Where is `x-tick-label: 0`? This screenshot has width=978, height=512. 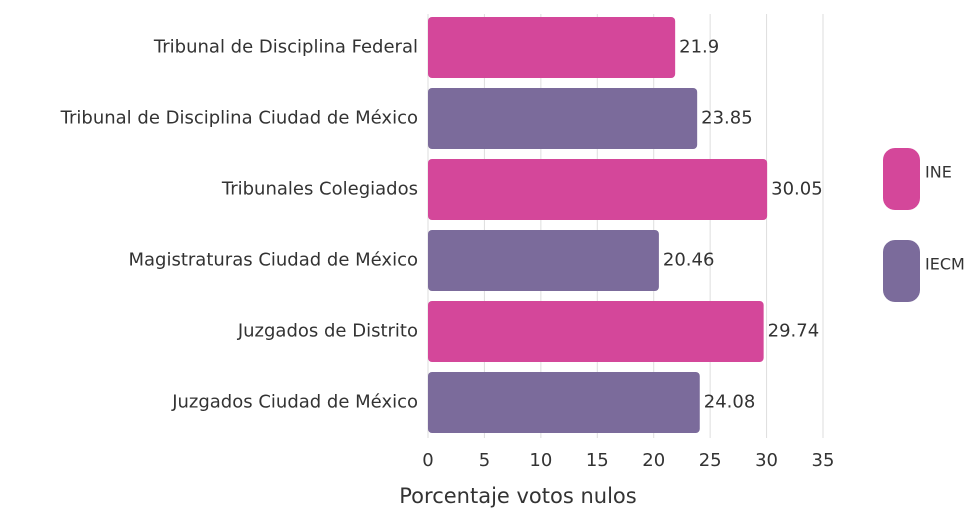
x-tick-label: 0 is located at coordinates (427, 460).